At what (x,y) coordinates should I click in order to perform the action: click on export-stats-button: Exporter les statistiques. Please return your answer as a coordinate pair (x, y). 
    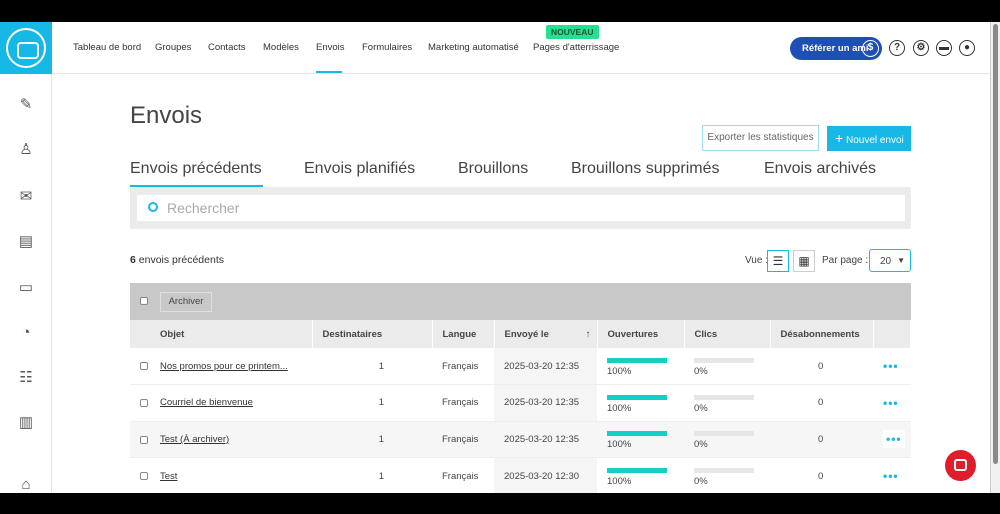
    Looking at the image, I should click on (760, 138).